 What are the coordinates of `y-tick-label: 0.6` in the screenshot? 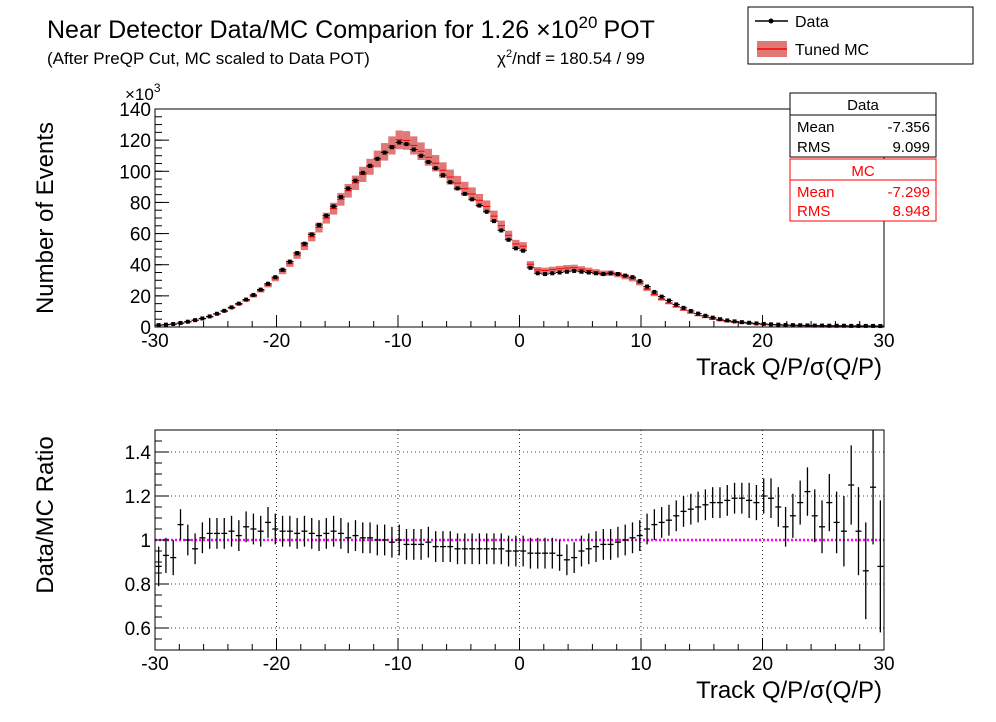 It's located at (138, 629).